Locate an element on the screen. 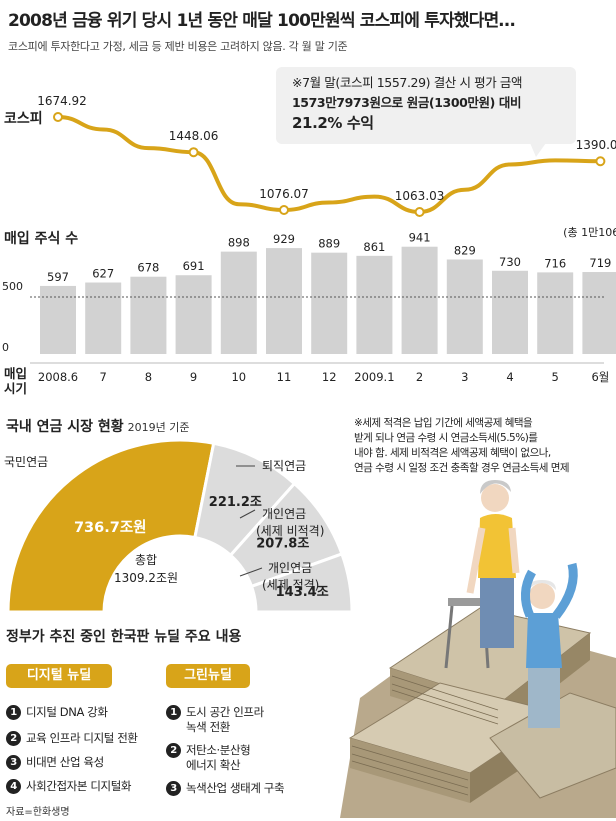 This screenshot has width=616, height=821. digital-item-text: 교육 인프라 디지털 전환 is located at coordinates (82, 738).